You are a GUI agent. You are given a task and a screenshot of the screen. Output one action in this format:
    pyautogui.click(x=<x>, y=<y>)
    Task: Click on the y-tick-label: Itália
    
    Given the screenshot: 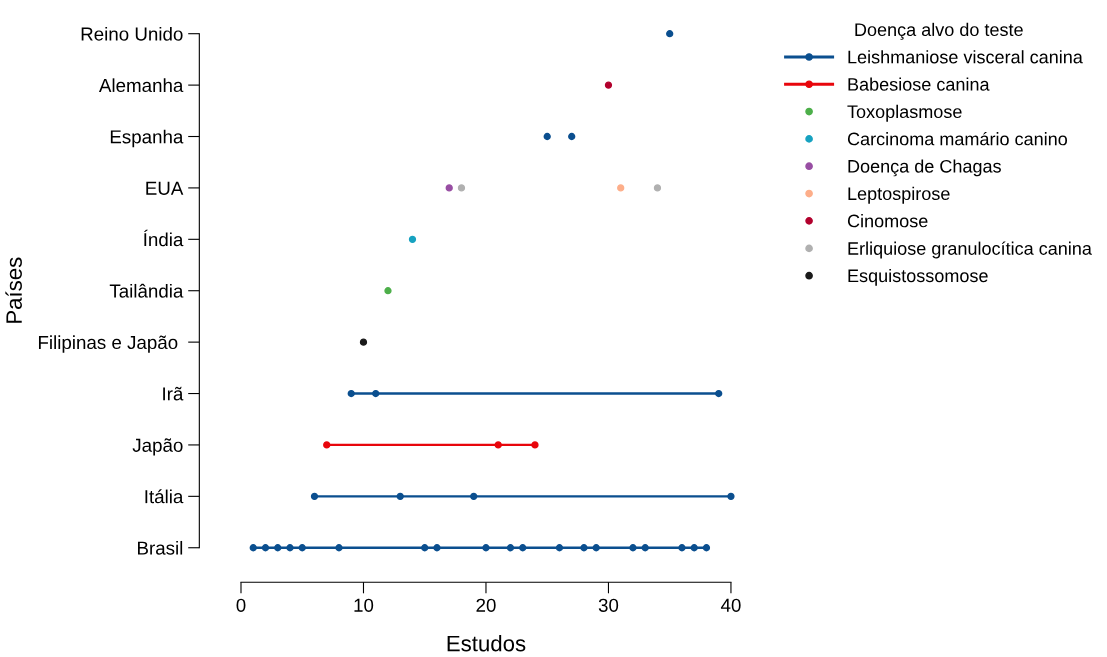 What is the action you would take?
    pyautogui.click(x=164, y=496)
    